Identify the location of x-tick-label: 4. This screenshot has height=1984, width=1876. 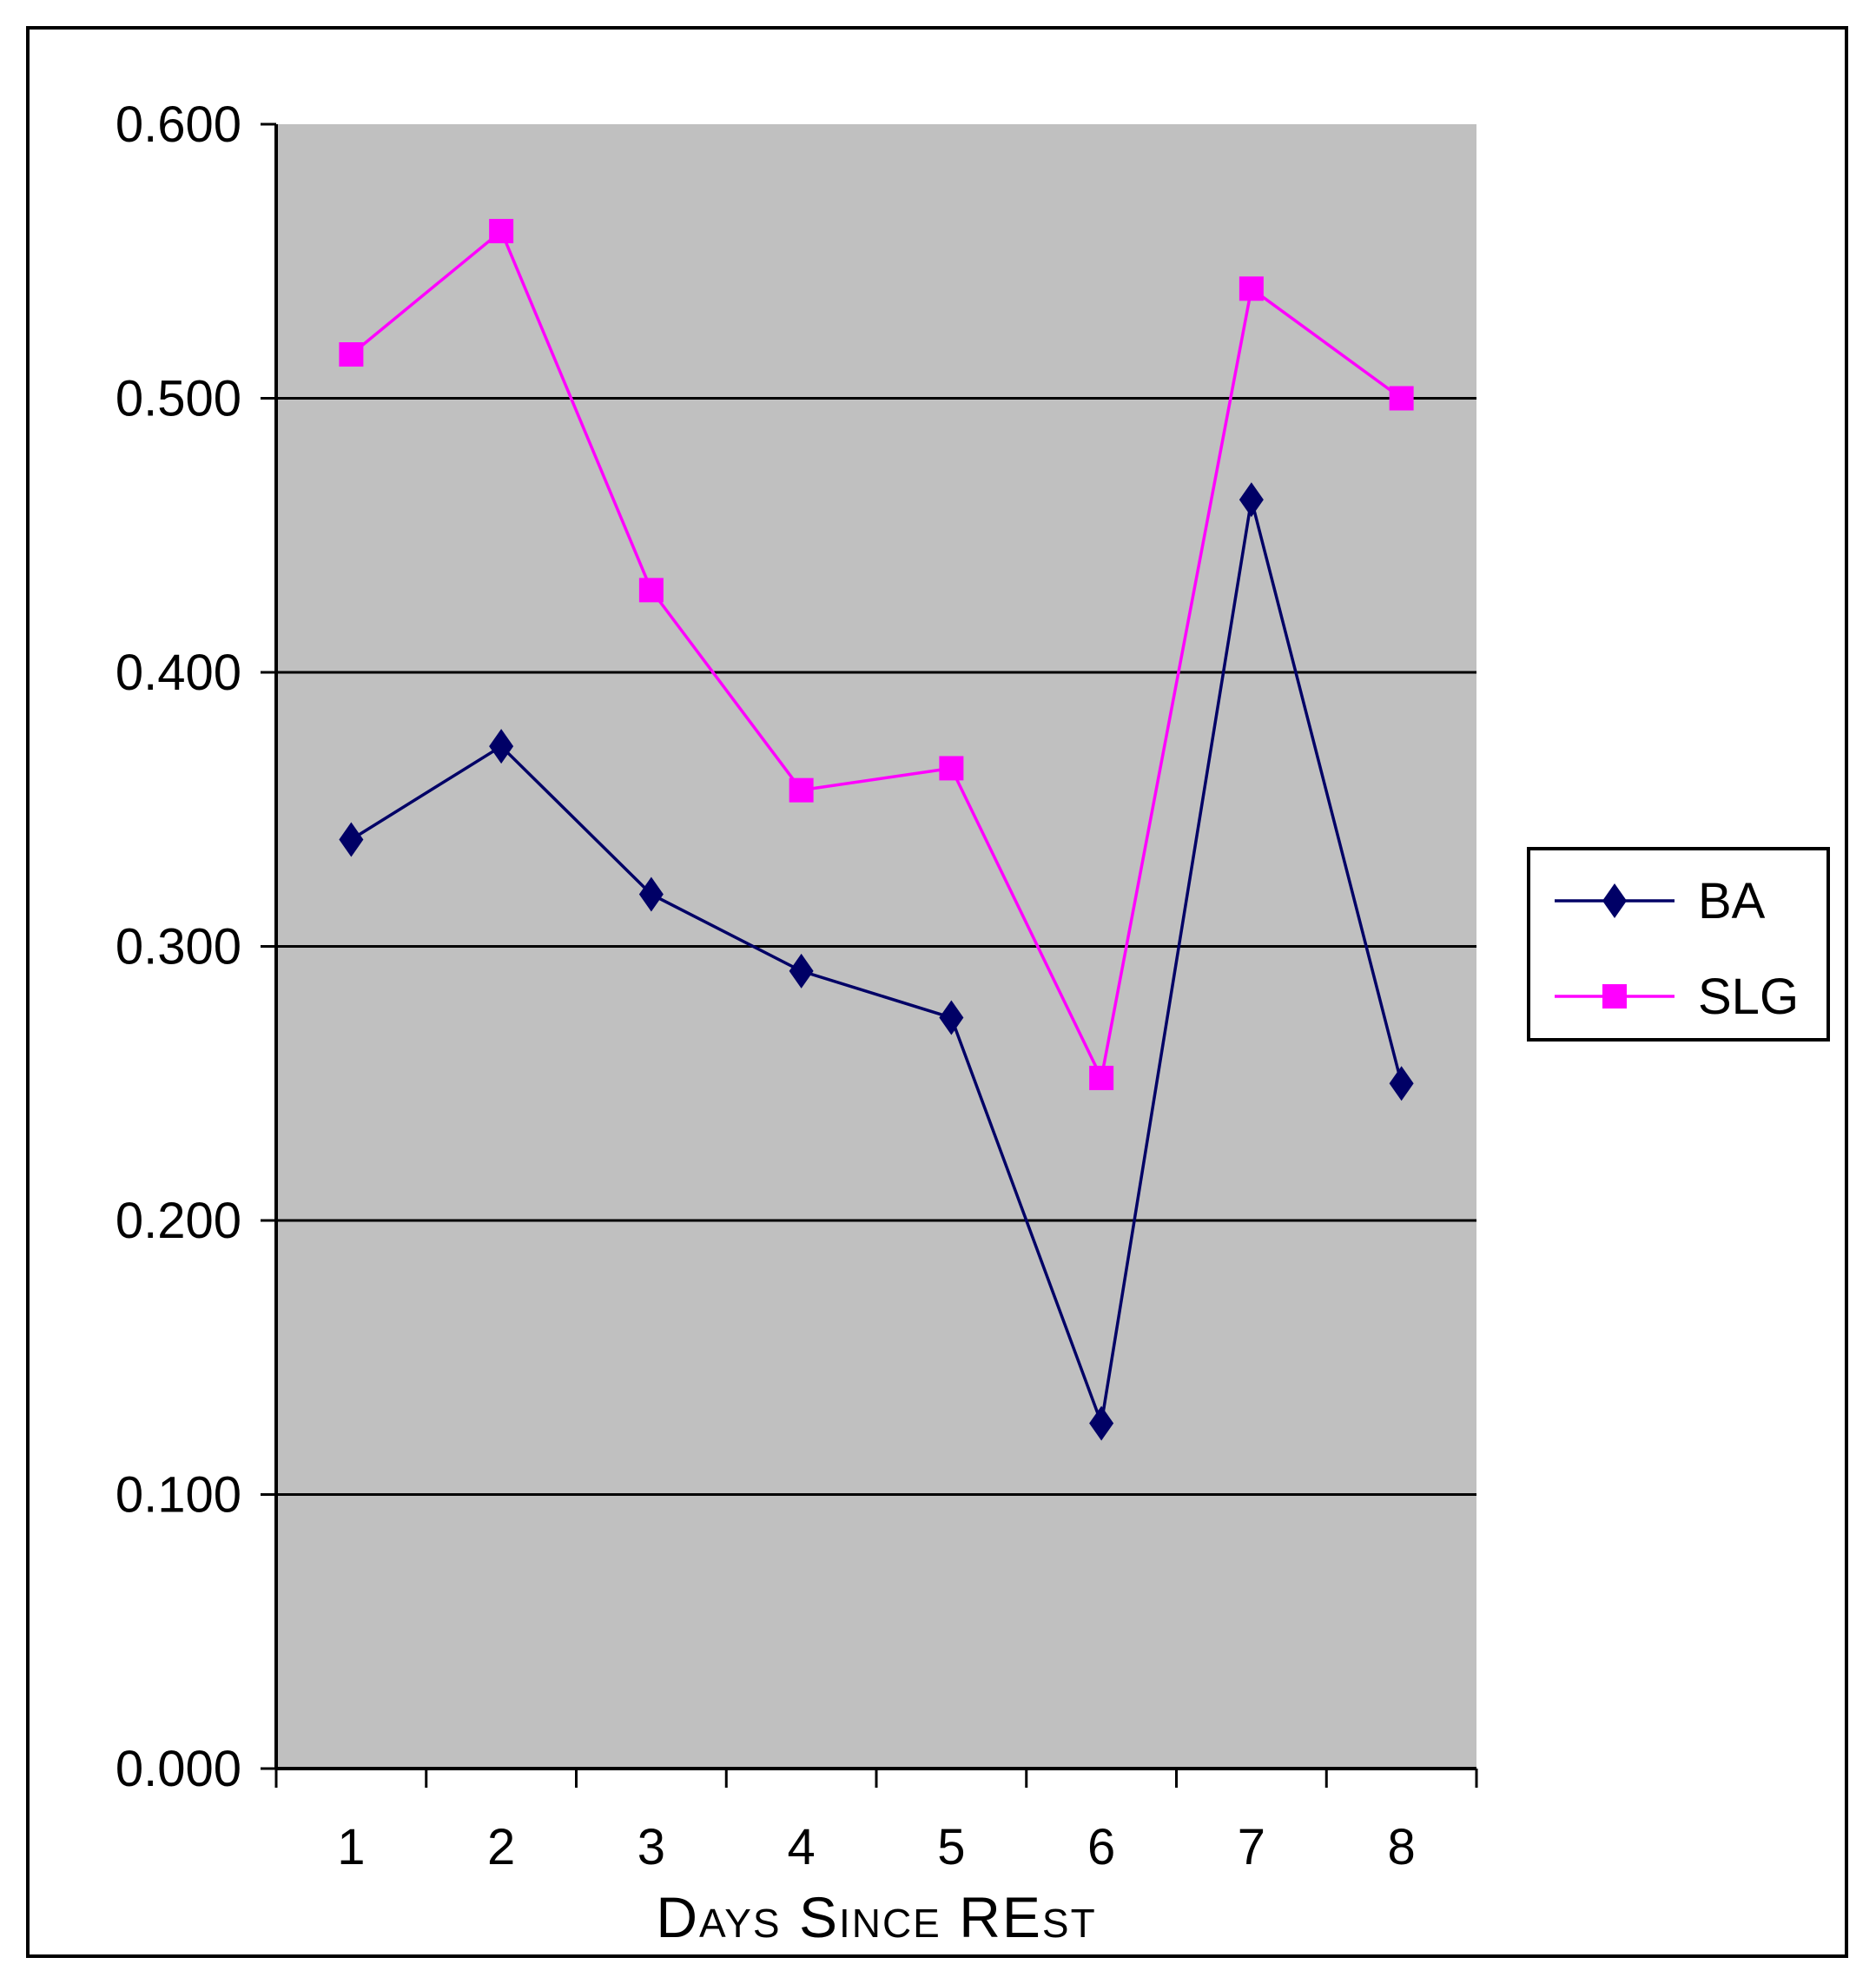
(801, 1847).